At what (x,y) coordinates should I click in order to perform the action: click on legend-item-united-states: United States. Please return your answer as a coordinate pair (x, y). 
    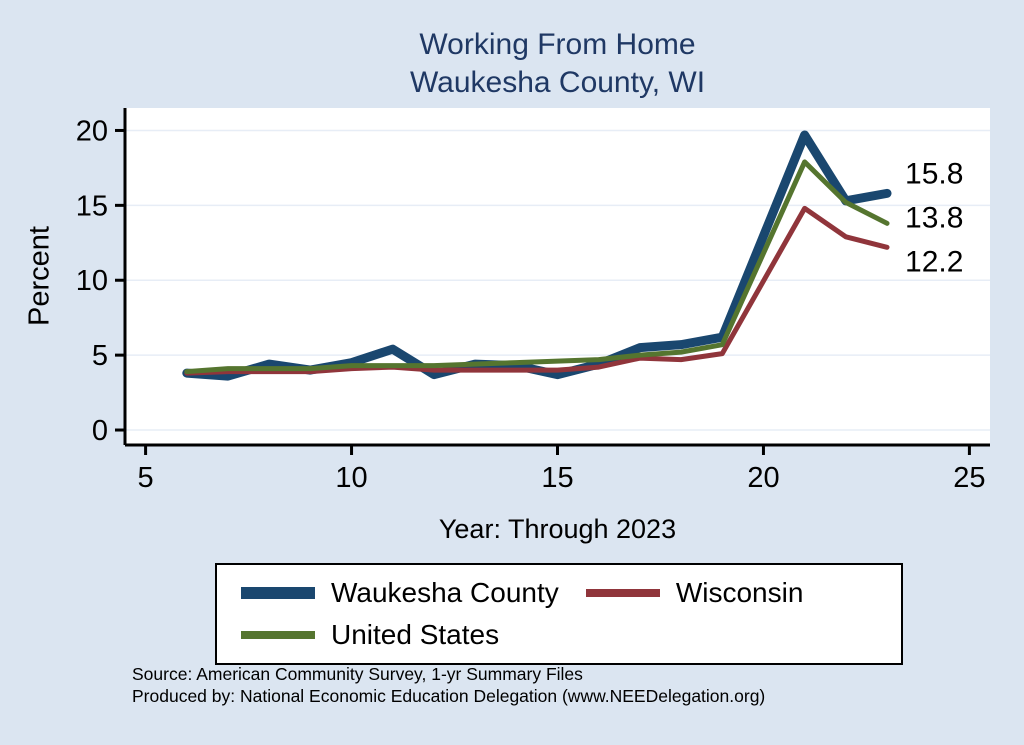
    Looking at the image, I should click on (408, 635).